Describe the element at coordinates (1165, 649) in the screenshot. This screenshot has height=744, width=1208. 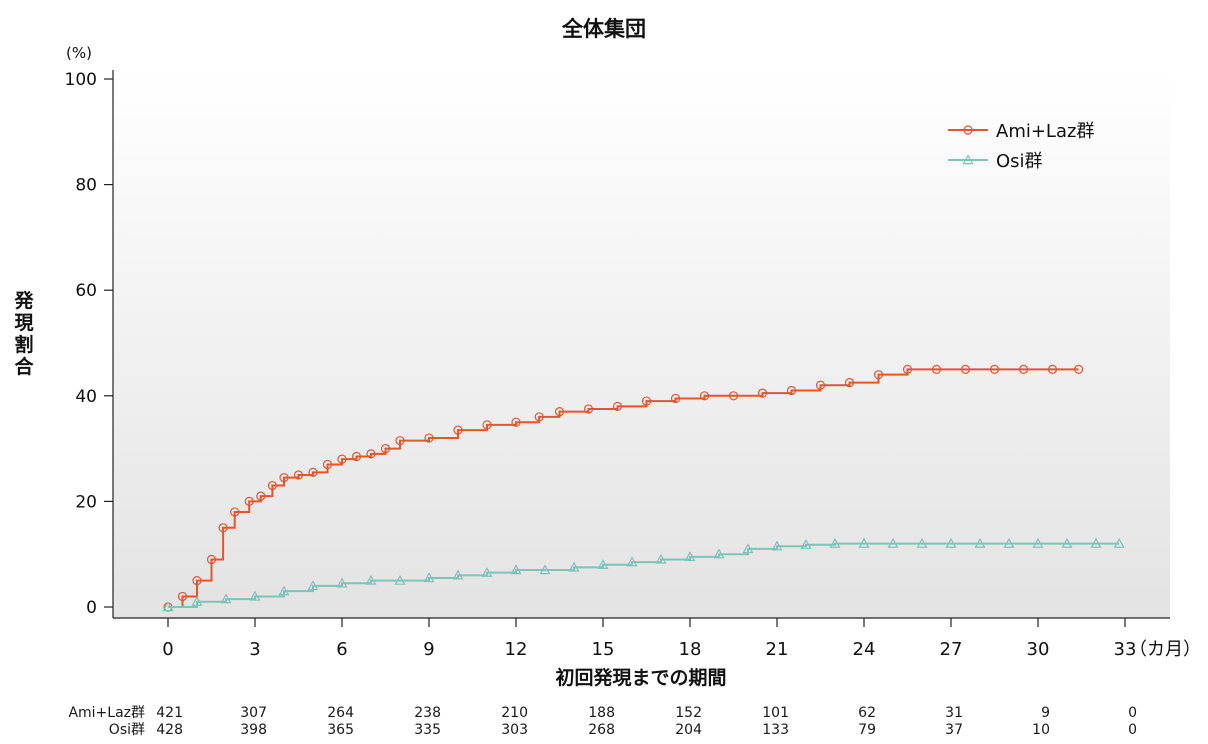
I see `x-axis-unit: （カ月）` at that location.